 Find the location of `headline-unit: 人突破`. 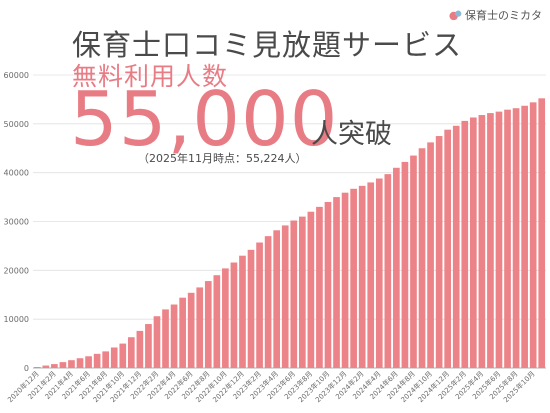

headline-unit: 人突破 is located at coordinates (351, 134).